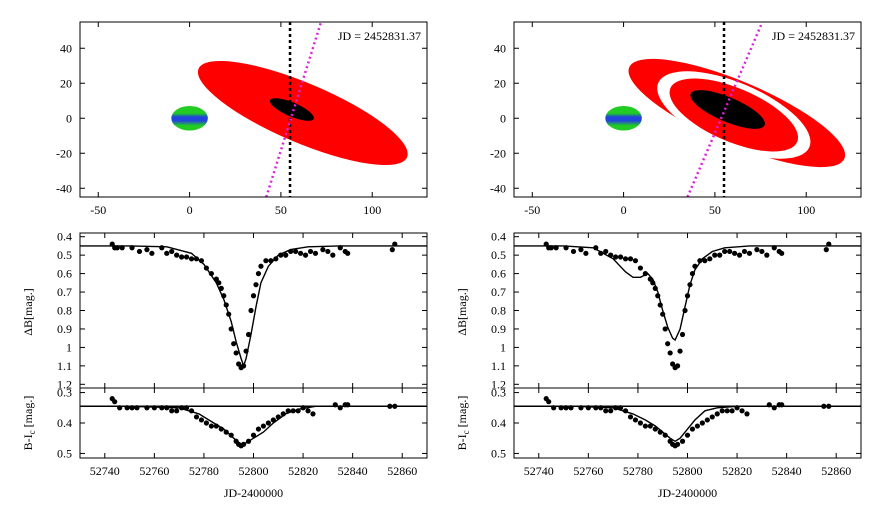 This screenshot has height=521, width=892. What do you see at coordinates (64, 423) in the screenshot?
I see `color-left-ytick-label: 0.4` at bounding box center [64, 423].